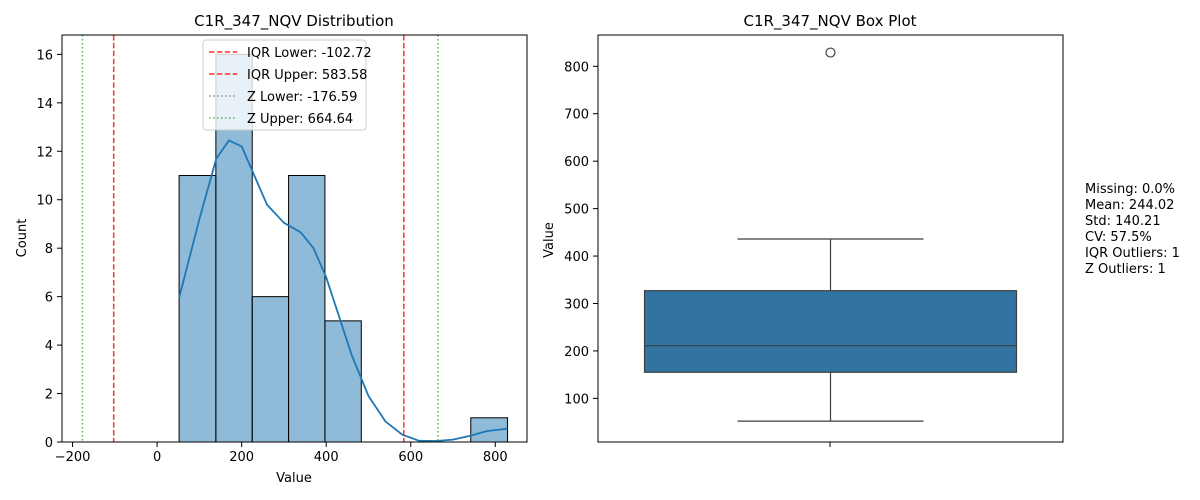 This screenshot has height=500, width=1200. I want to click on histogram-y-tick-label-7: 14, so click(44, 104).